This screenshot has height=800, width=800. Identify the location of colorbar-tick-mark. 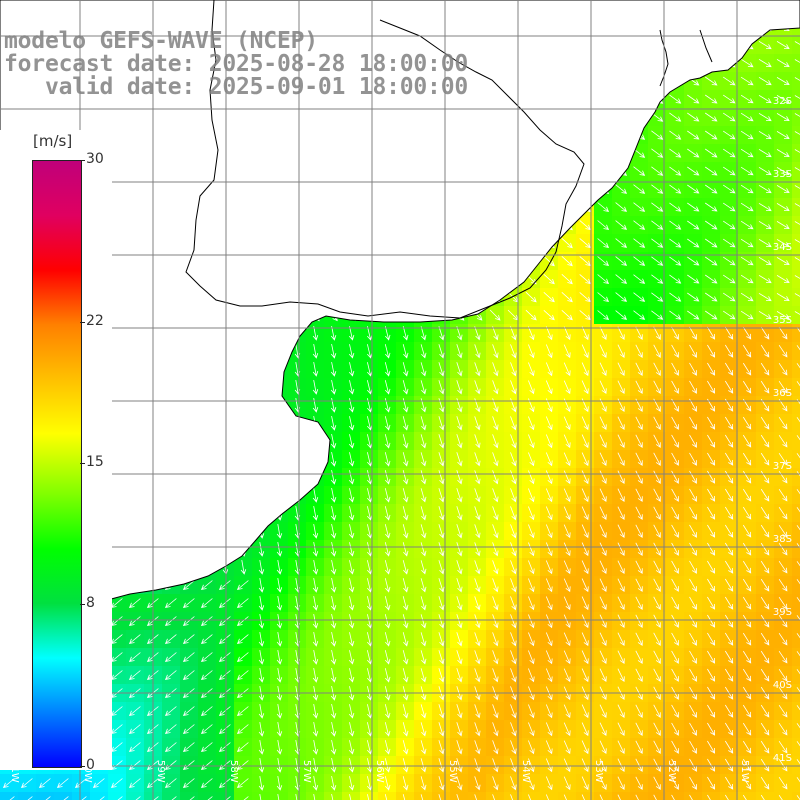
(82, 160).